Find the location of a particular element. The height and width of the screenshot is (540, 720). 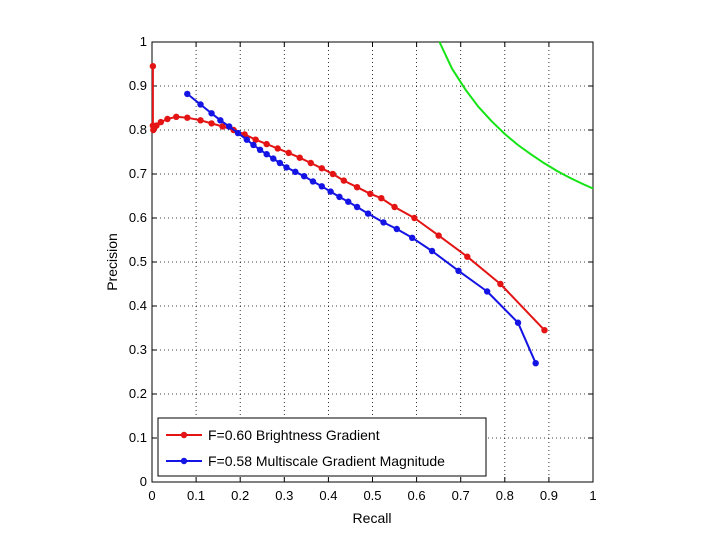

x-tick-label: 0.4 is located at coordinates (328, 495).